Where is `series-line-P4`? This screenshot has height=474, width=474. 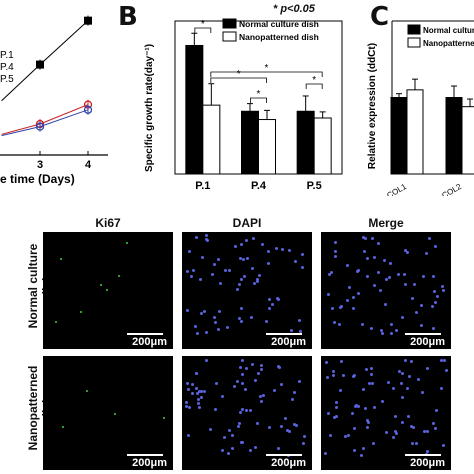
series-line-P4 is located at coordinates (45, 119).